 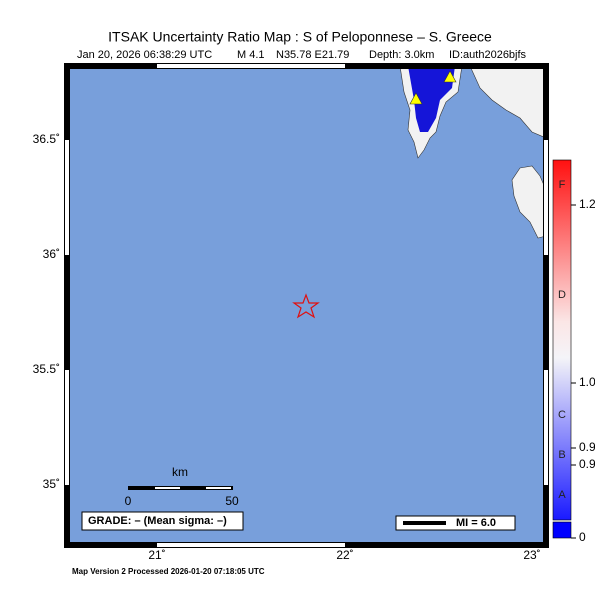 I want to click on lat-label: 36.5˚, so click(x=46, y=139).